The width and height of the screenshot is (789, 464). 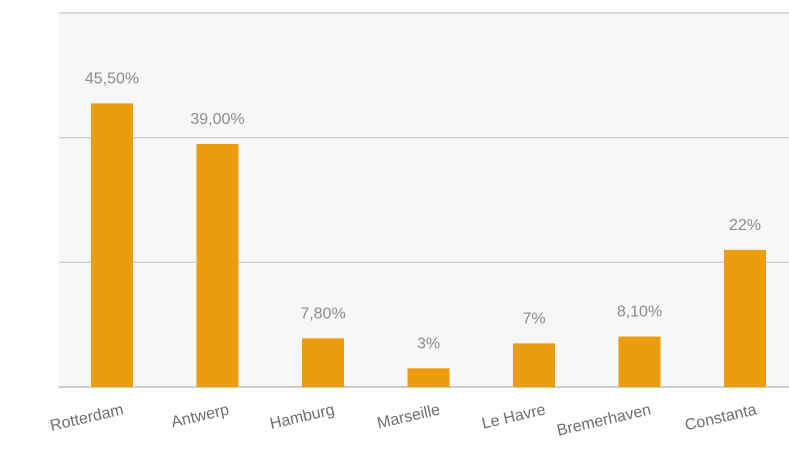 What do you see at coordinates (428, 377) in the screenshot?
I see `bar-marseille` at bounding box center [428, 377].